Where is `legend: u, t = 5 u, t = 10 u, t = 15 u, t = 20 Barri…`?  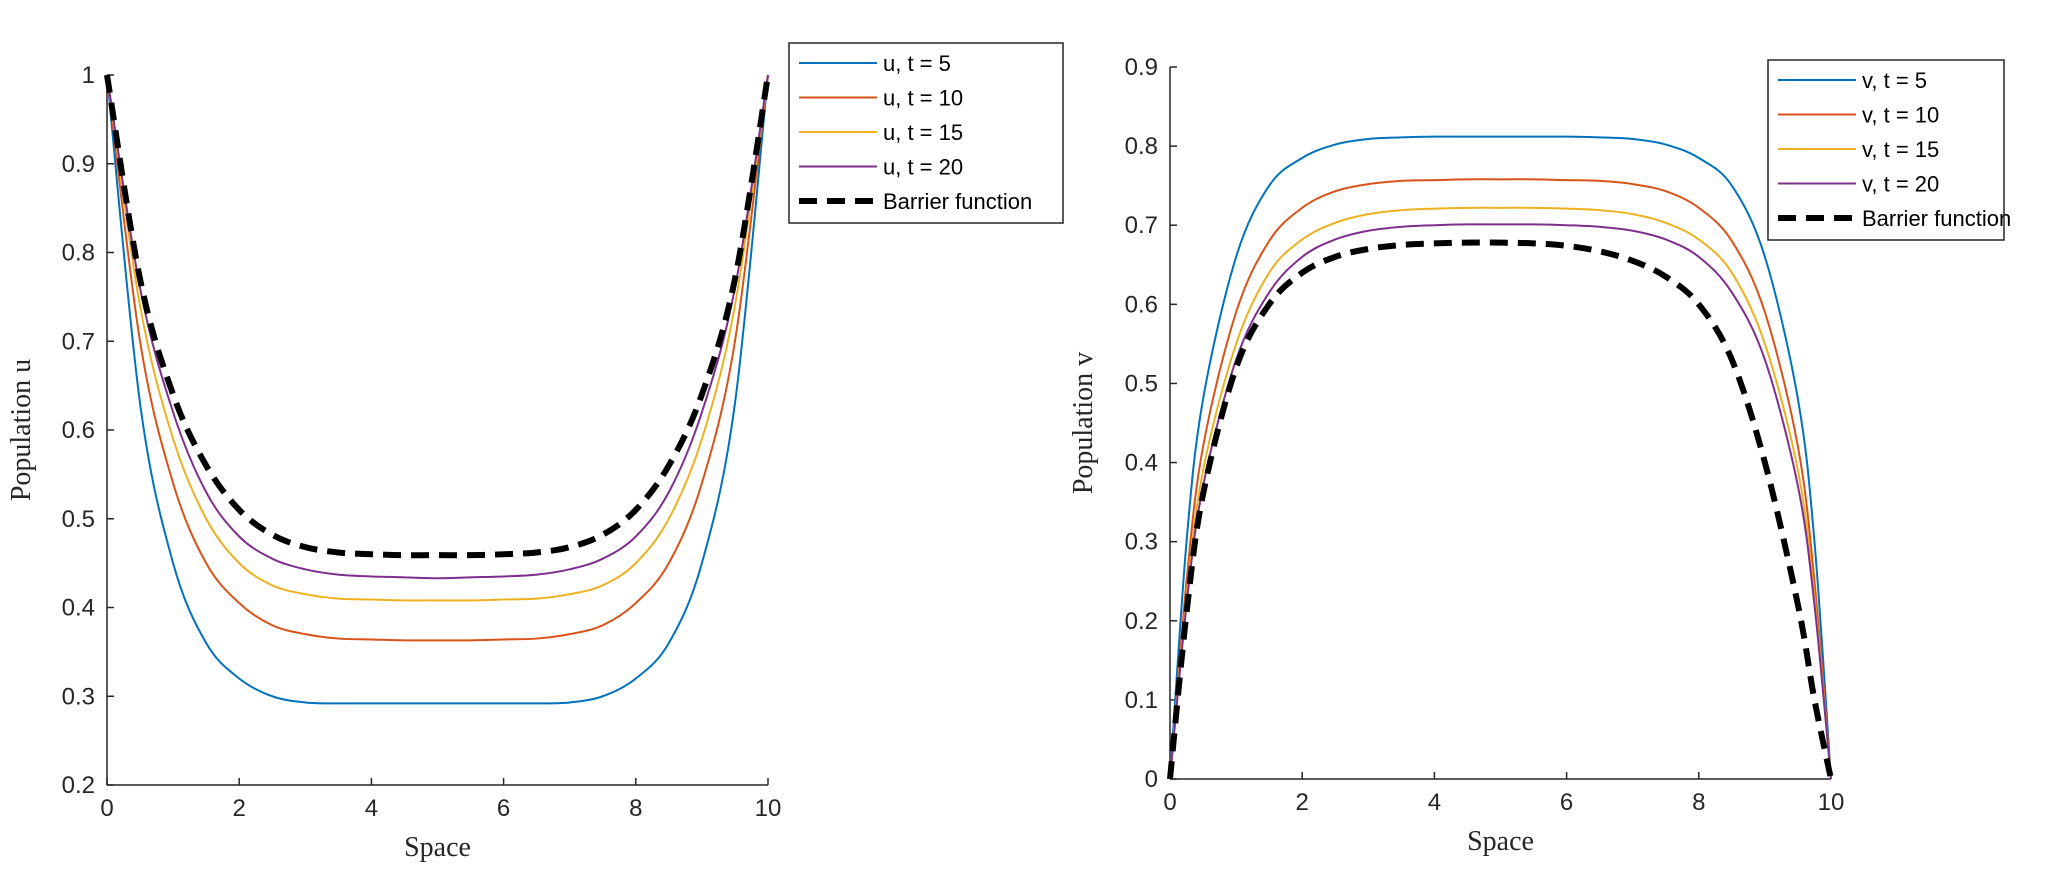 legend: u, t = 5 u, t = 10 u, t = 15 u, t = 20 Barri… is located at coordinates (926, 133).